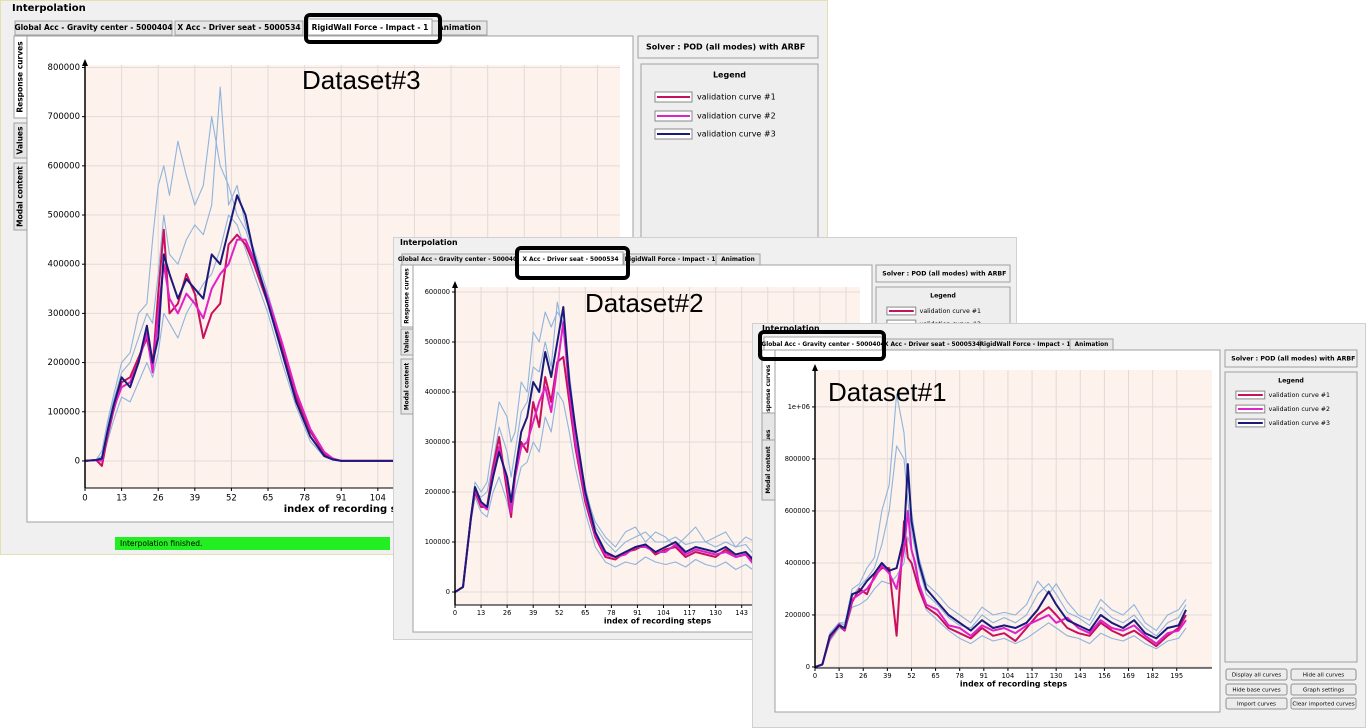 This screenshot has height=728, width=1366. What do you see at coordinates (268, 499) in the screenshot?
I see `x-tick-label: 65` at bounding box center [268, 499].